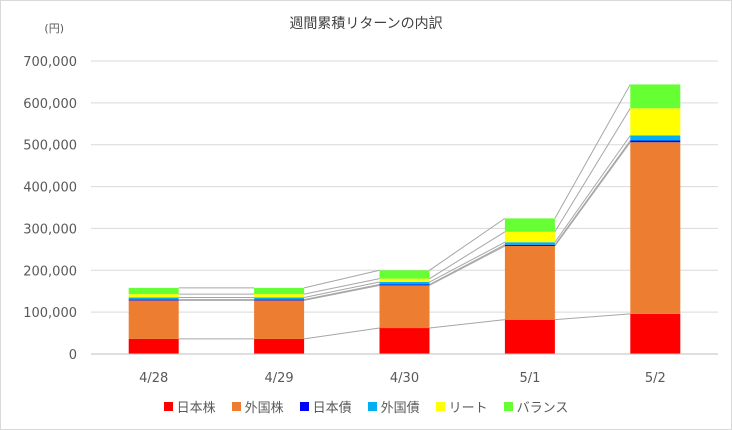  What do you see at coordinates (264, 408) in the screenshot?
I see `legend-label: 外国株` at bounding box center [264, 408].